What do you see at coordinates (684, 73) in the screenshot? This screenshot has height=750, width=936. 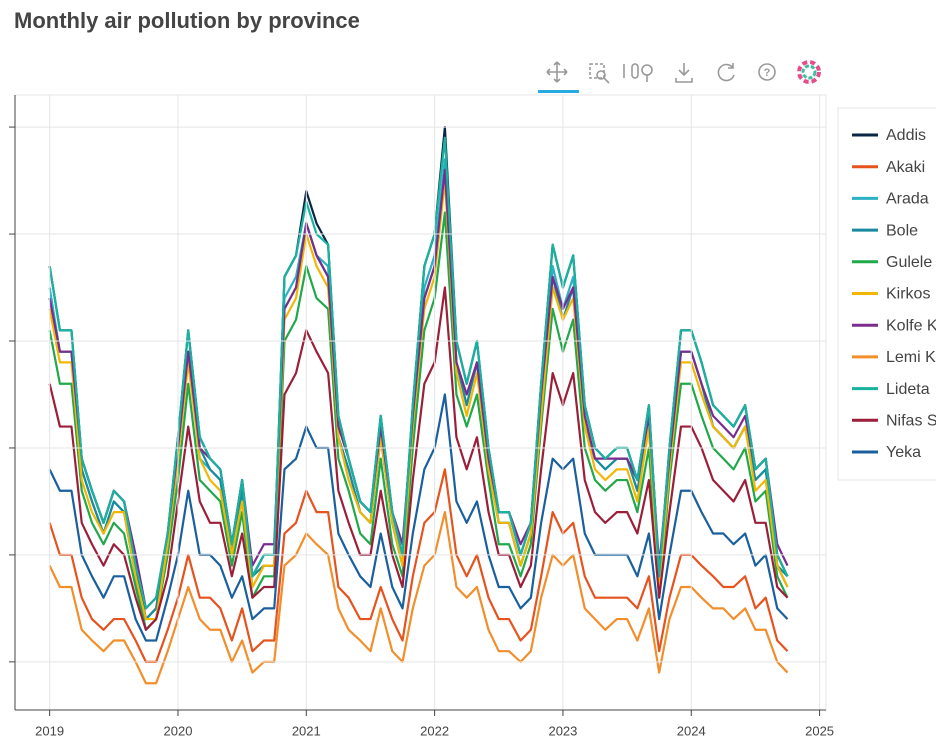 I see `save-tool` at bounding box center [684, 73].